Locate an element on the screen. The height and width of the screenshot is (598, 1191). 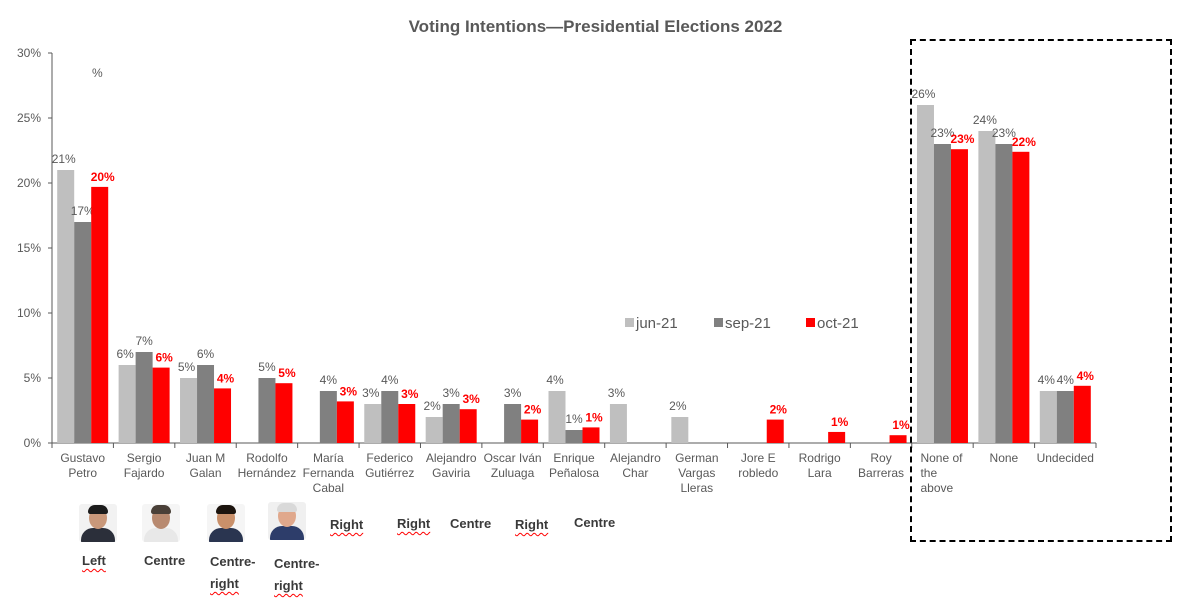
category-label: above is located at coordinates (936, 488).